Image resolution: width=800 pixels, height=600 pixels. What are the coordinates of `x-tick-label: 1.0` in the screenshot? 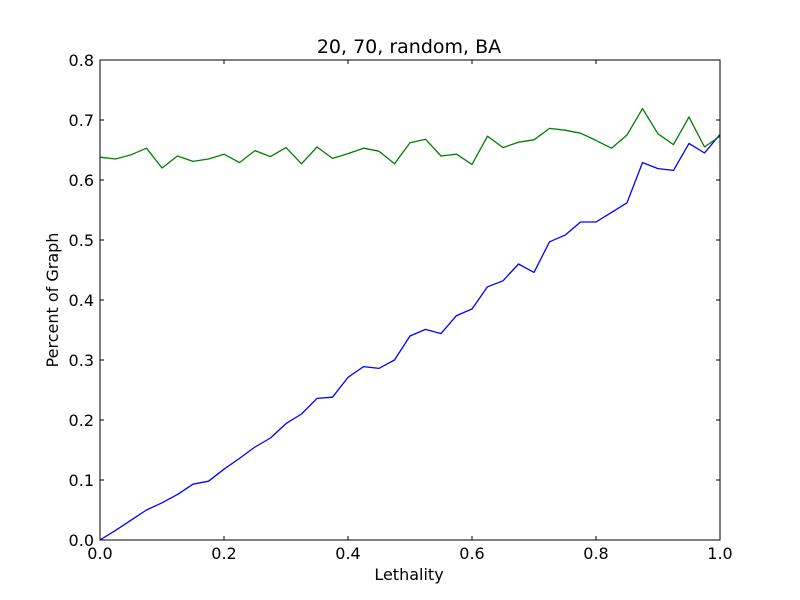 It's located at (719, 553).